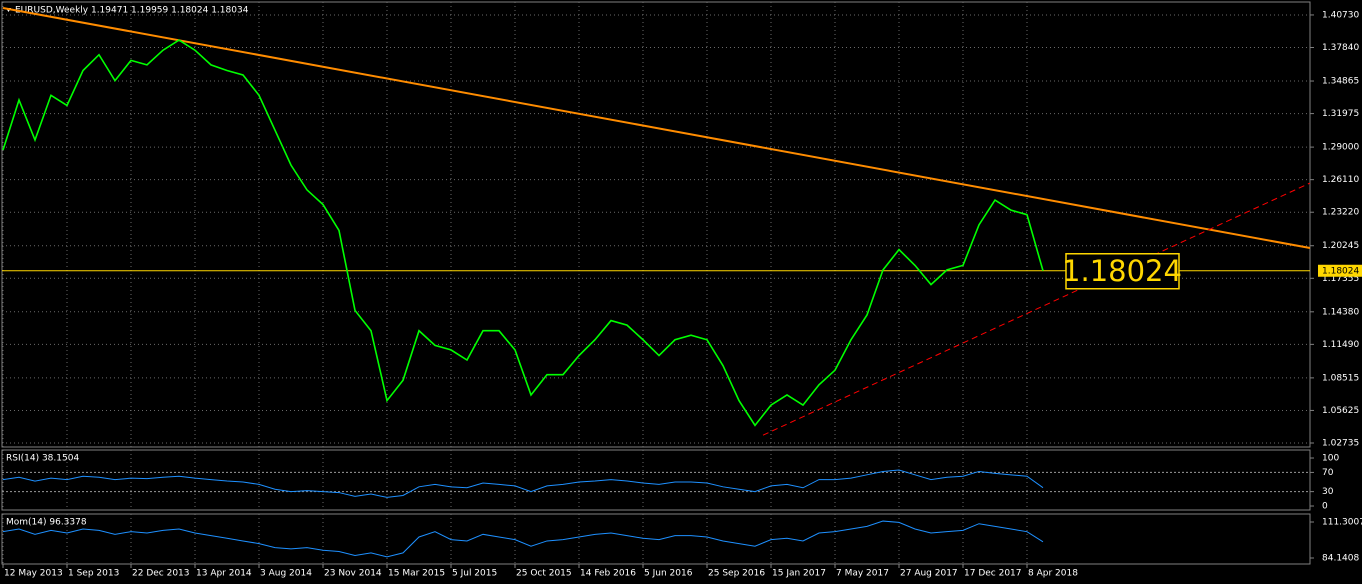 The width and height of the screenshot is (1362, 584). What do you see at coordinates (1330, 459) in the screenshot?
I see `y-tick-label: 100` at bounding box center [1330, 459].